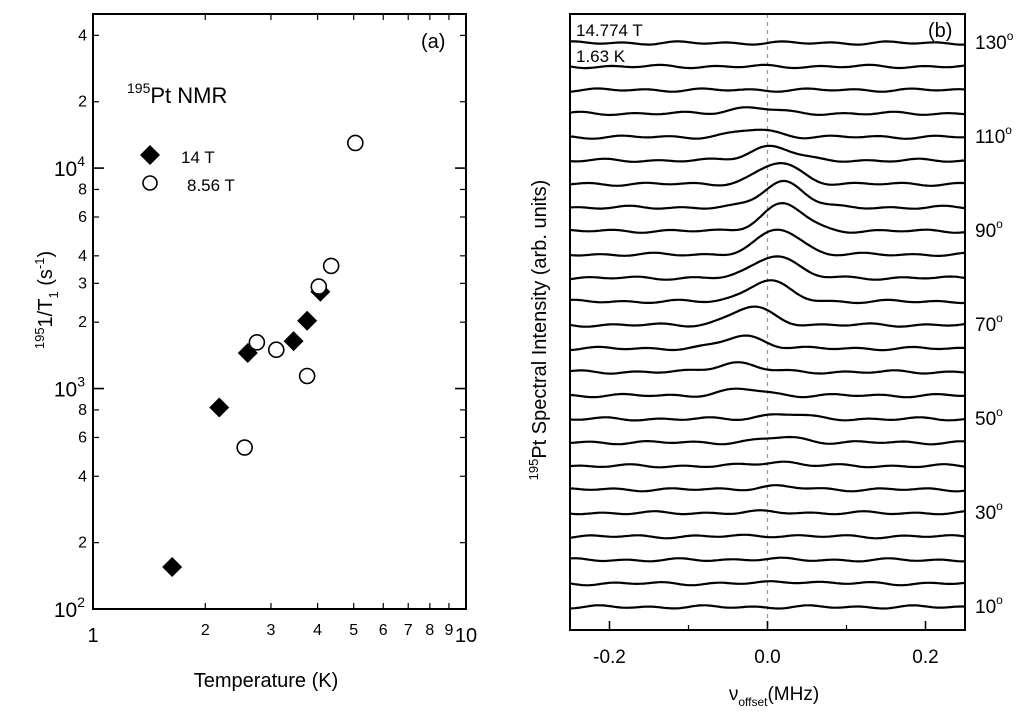 The image size is (1024, 719). Describe the element at coordinates (767, 417) in the screenshot. I see `spectrum-trace-50deg` at that location.